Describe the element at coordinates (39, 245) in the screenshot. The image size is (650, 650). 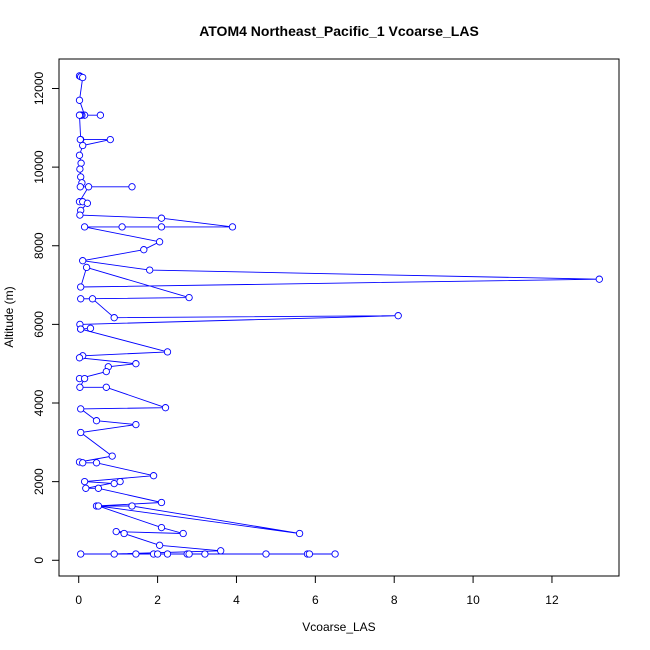
I see `y-tick-label: 8000` at that location.